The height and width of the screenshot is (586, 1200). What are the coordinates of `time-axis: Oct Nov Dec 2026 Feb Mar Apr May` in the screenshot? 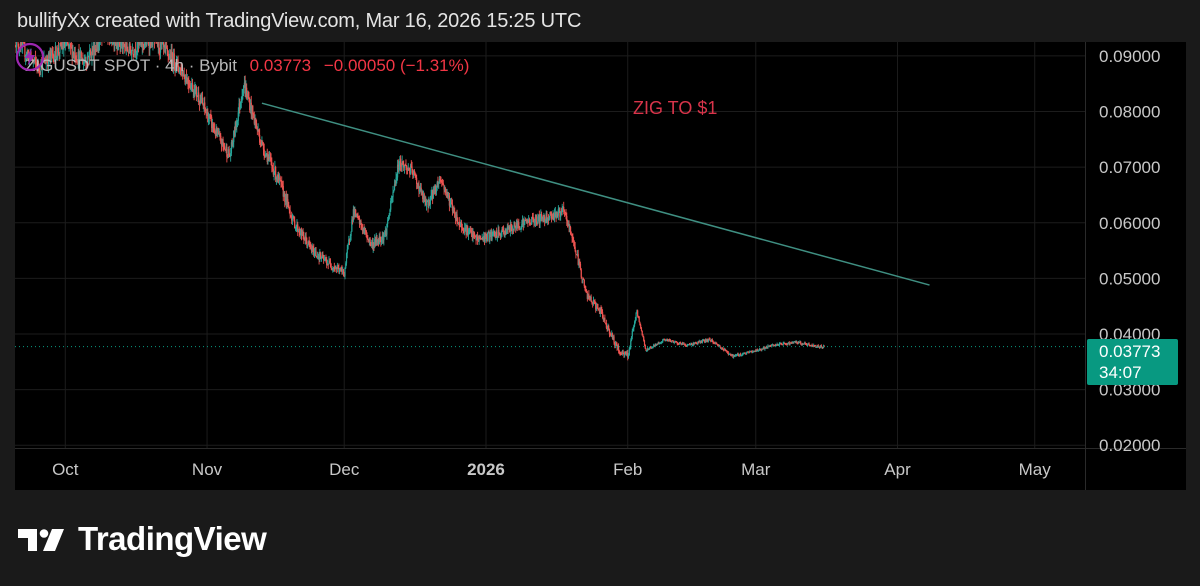 It's located at (551, 469).